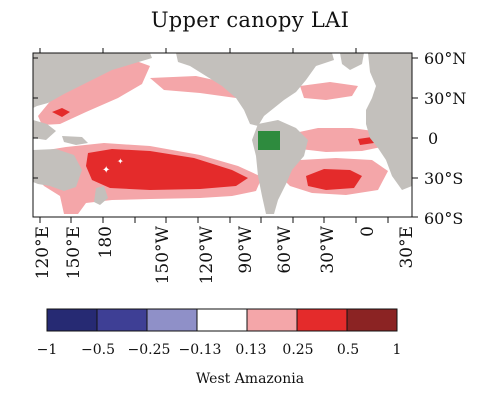  Describe the element at coordinates (338, 140) in the screenshot. I see `anomaly-light-equatorial-atlantic` at that location.